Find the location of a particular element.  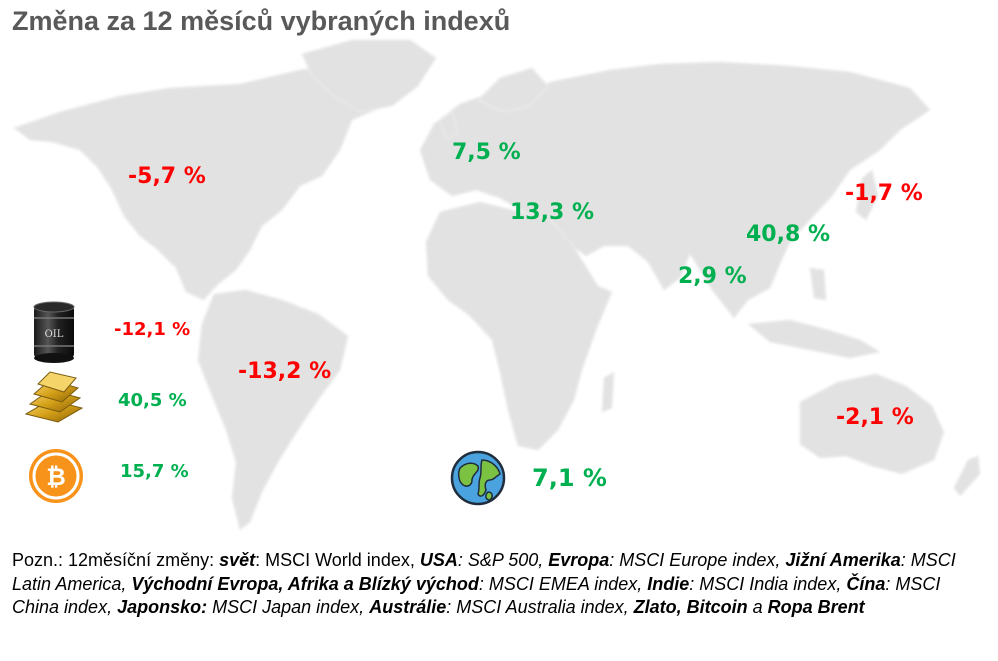

indonesia-shape is located at coordinates (814, 339).